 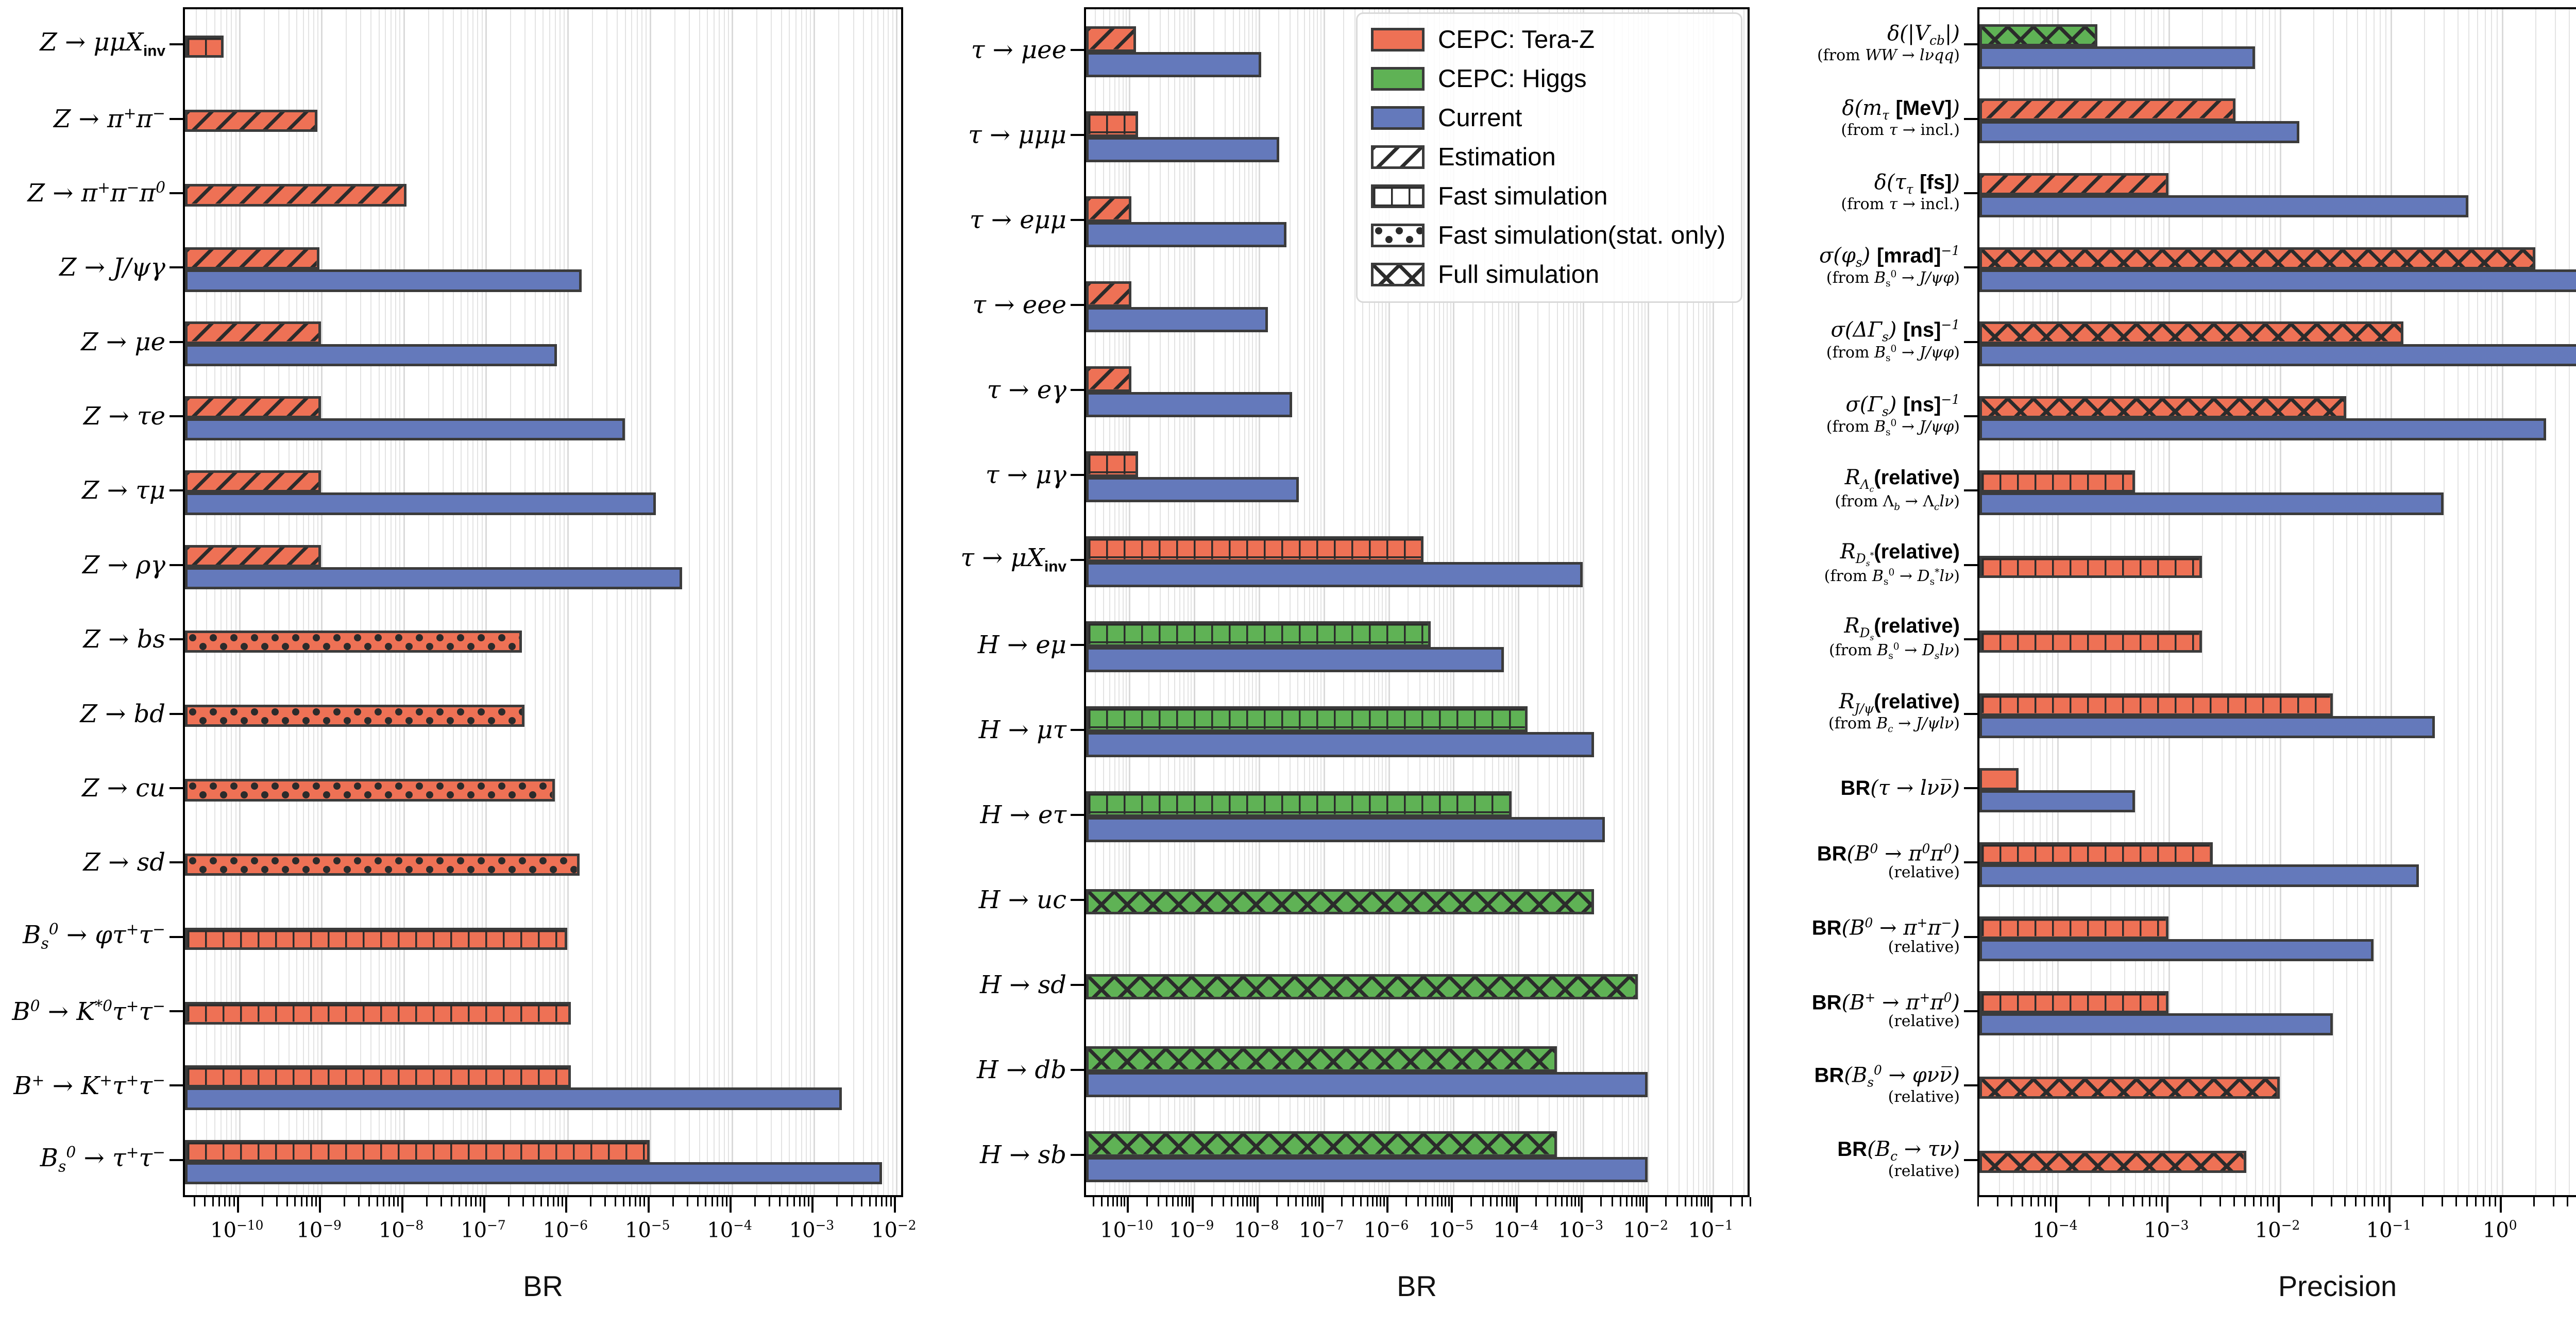 I want to click on y-axis-label-left-3: Z → J/ψγ, so click(x=82, y=267).